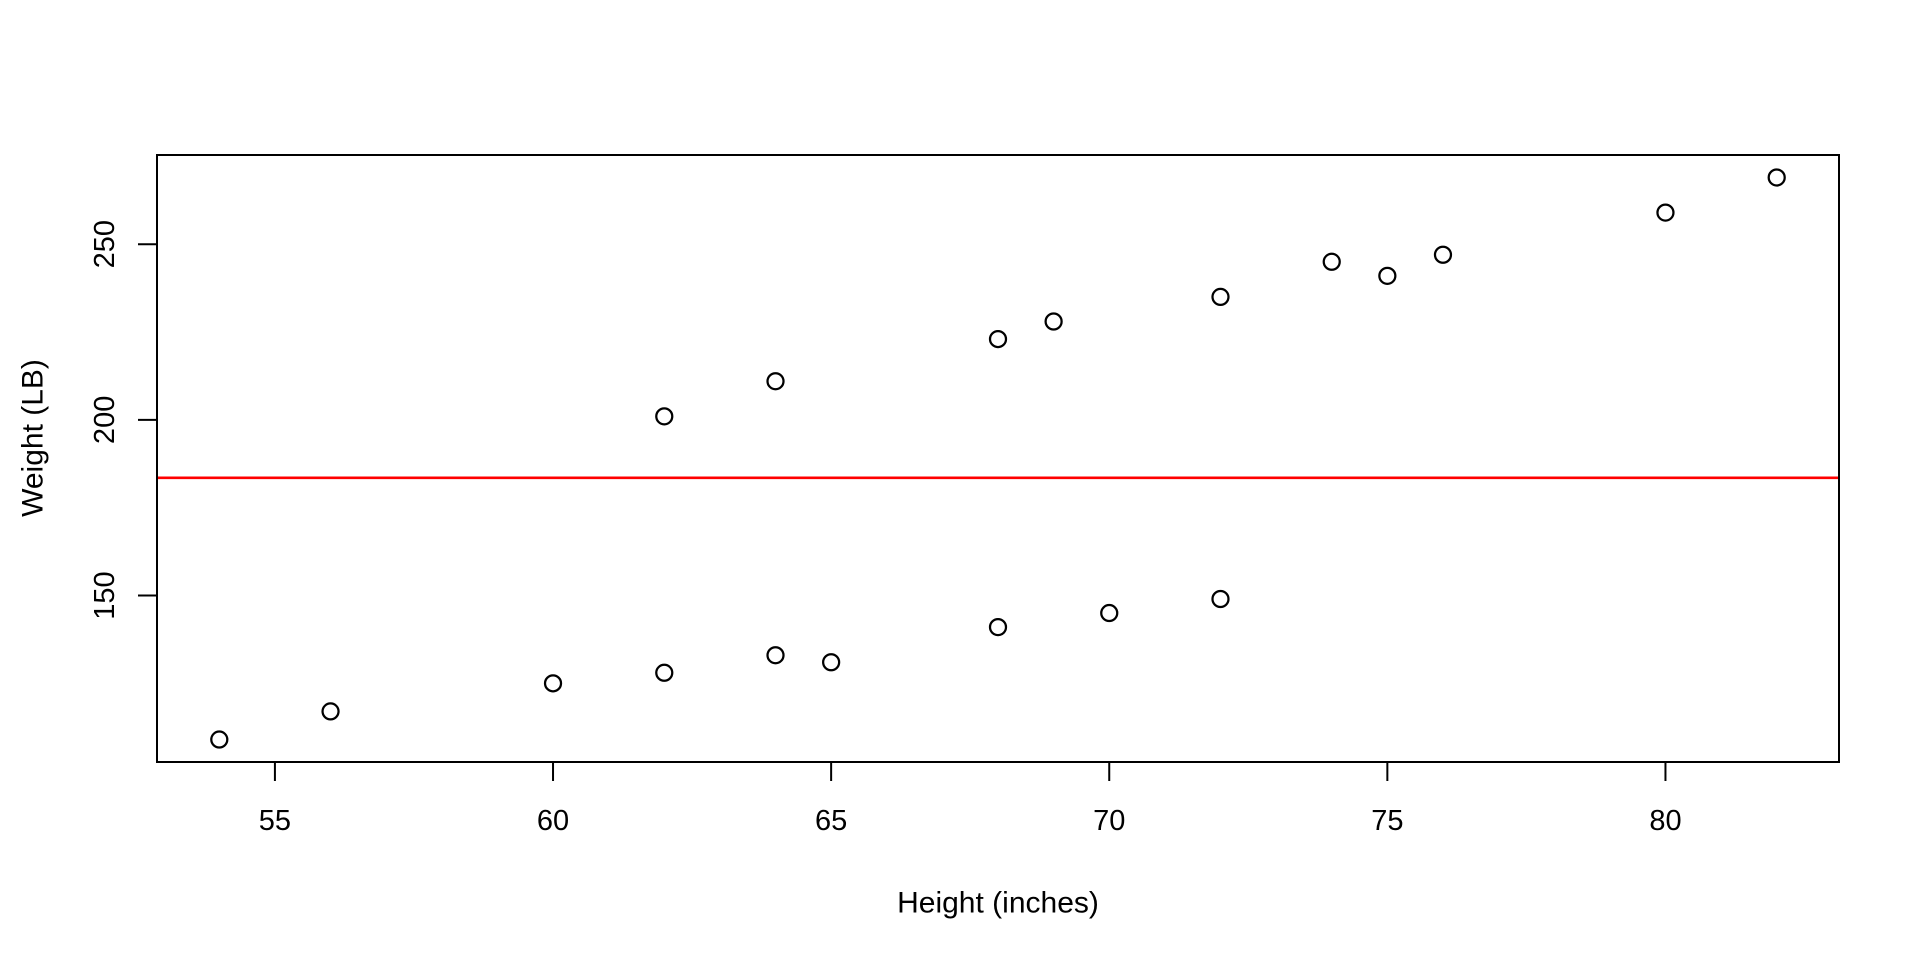 The height and width of the screenshot is (960, 1920). What do you see at coordinates (1665, 821) in the screenshot?
I see `x-tick-label: 80` at bounding box center [1665, 821].